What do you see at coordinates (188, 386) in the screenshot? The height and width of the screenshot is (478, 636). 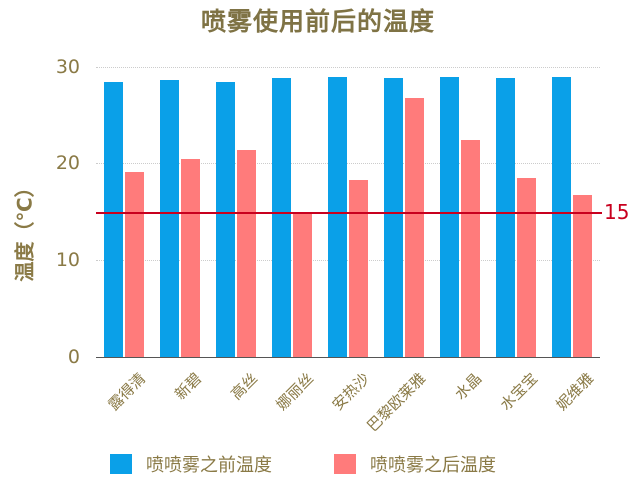 I see `x-tick-label: 新碧` at bounding box center [188, 386].